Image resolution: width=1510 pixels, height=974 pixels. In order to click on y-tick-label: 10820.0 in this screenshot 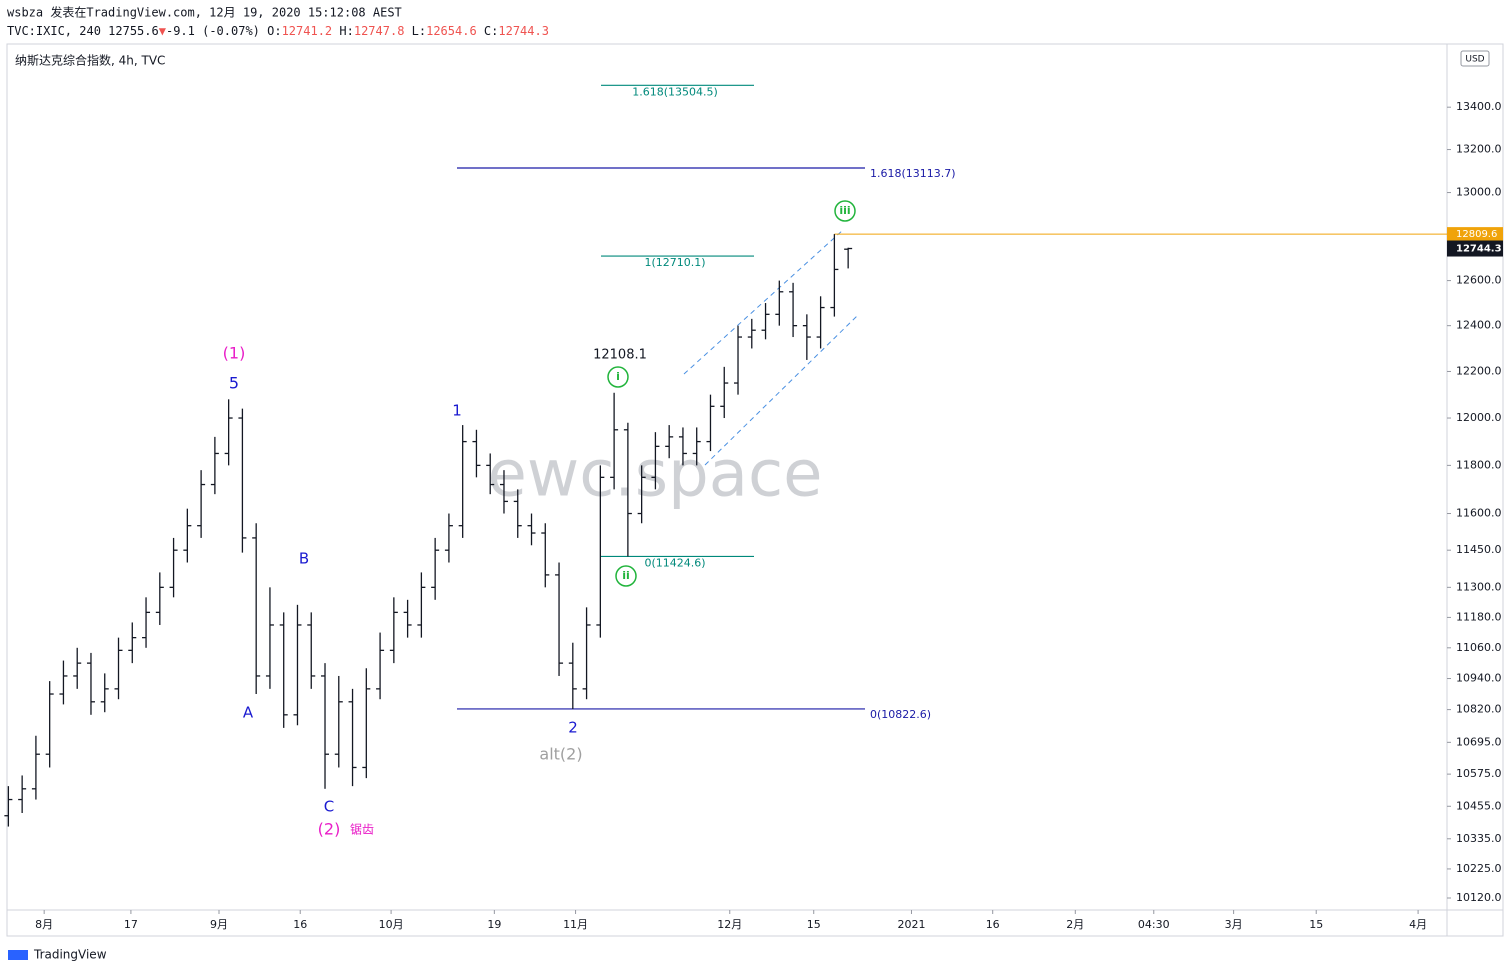, I will do `click(1479, 709)`.